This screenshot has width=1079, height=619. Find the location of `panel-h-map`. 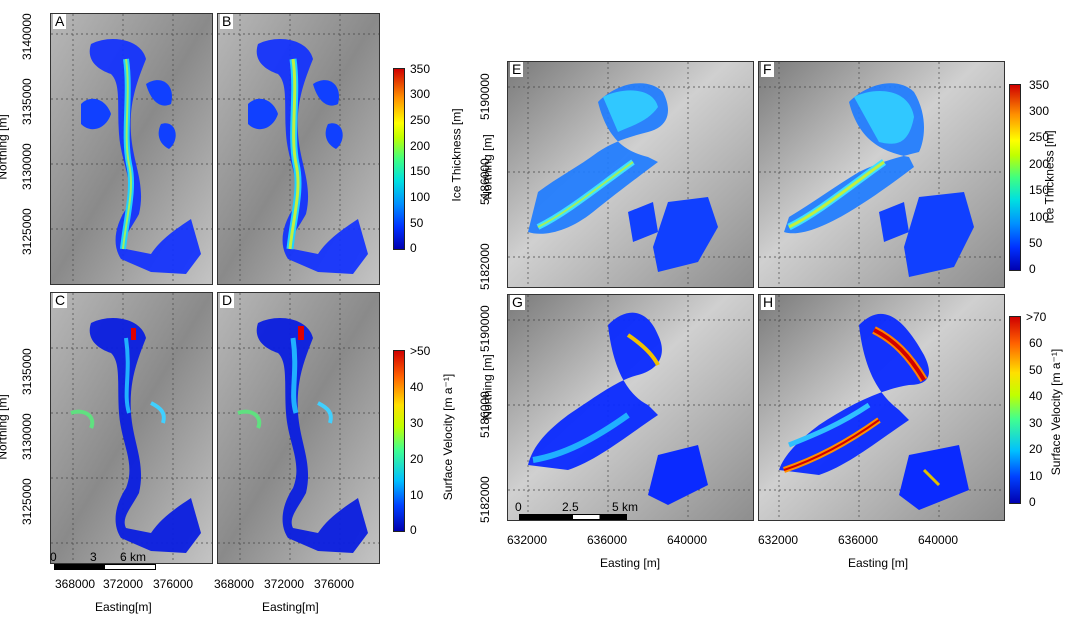

panel-h-map is located at coordinates (881, 407).